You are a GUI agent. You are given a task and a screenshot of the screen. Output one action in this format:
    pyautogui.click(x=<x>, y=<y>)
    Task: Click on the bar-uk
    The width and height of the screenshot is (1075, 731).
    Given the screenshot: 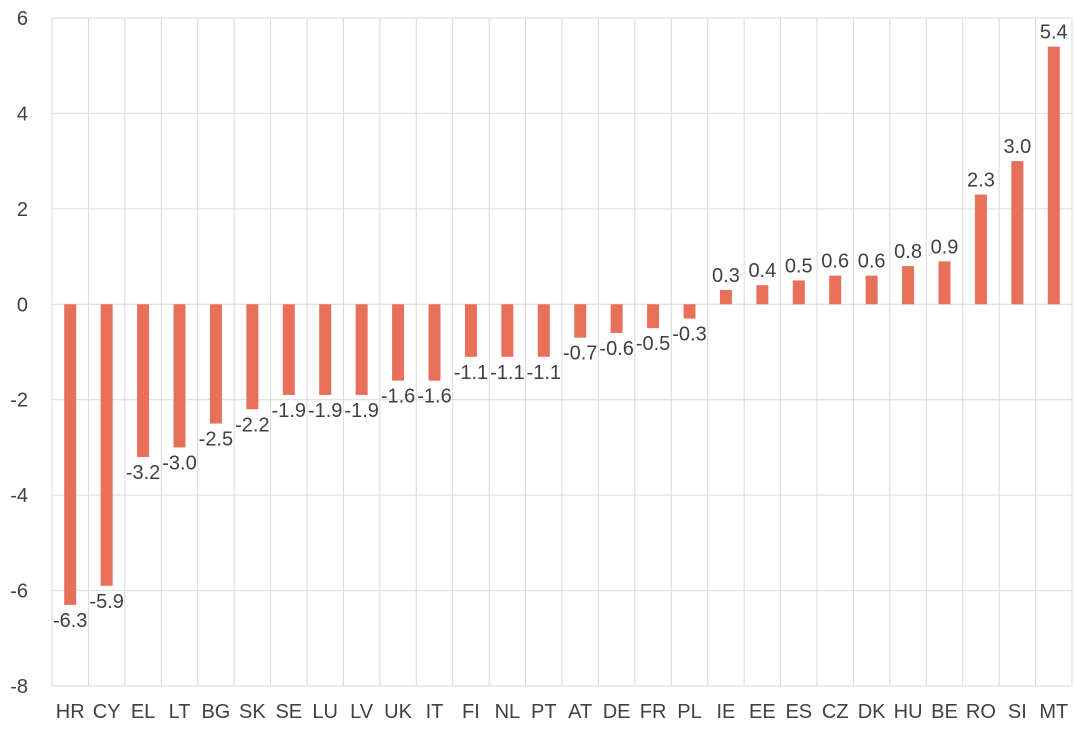 What is the action you would take?
    pyautogui.click(x=398, y=342)
    